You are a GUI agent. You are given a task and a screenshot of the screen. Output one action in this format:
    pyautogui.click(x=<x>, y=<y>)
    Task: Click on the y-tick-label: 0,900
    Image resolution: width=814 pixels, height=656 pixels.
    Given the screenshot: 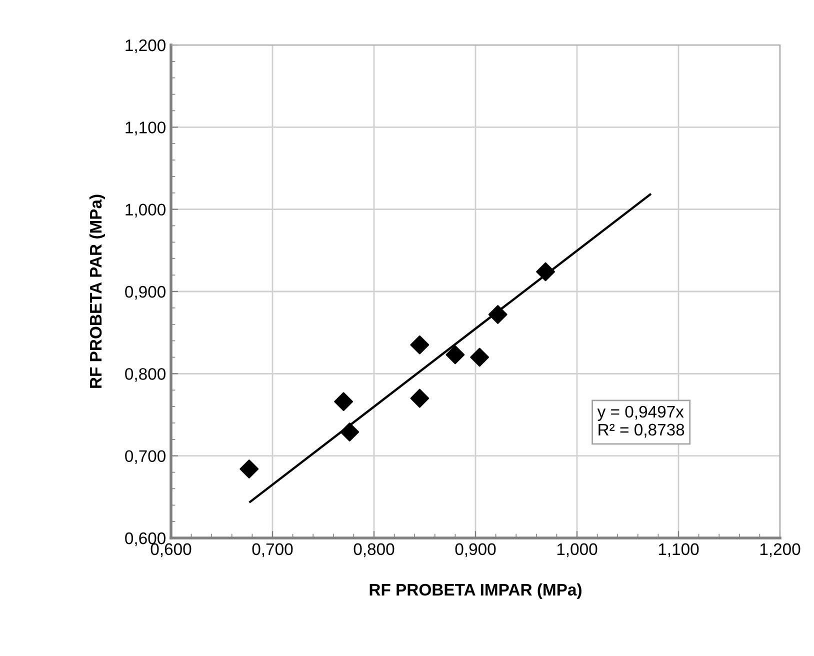 What is the action you would take?
    pyautogui.click(x=145, y=293)
    